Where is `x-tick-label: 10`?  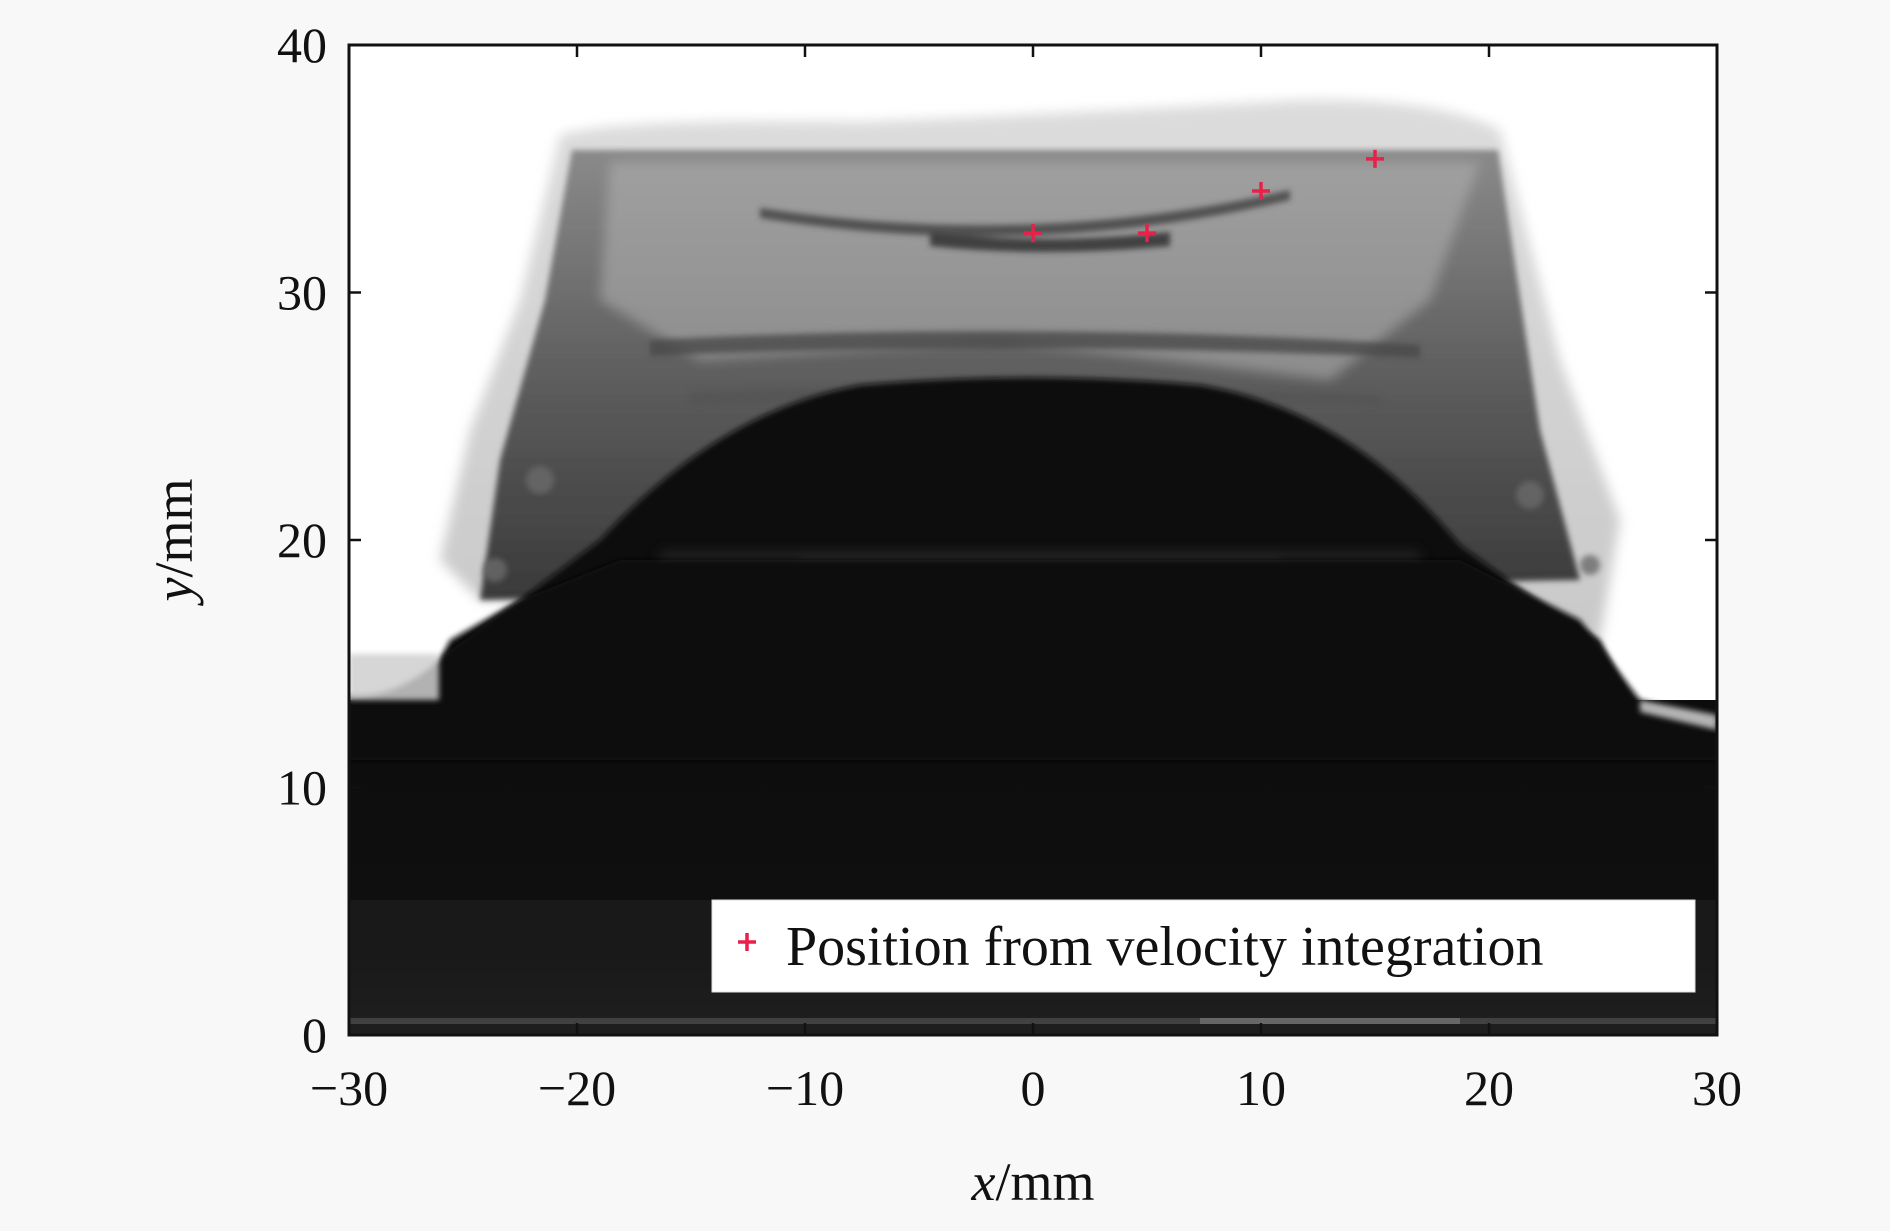 x-tick-label: 10 is located at coordinates (1261, 1088).